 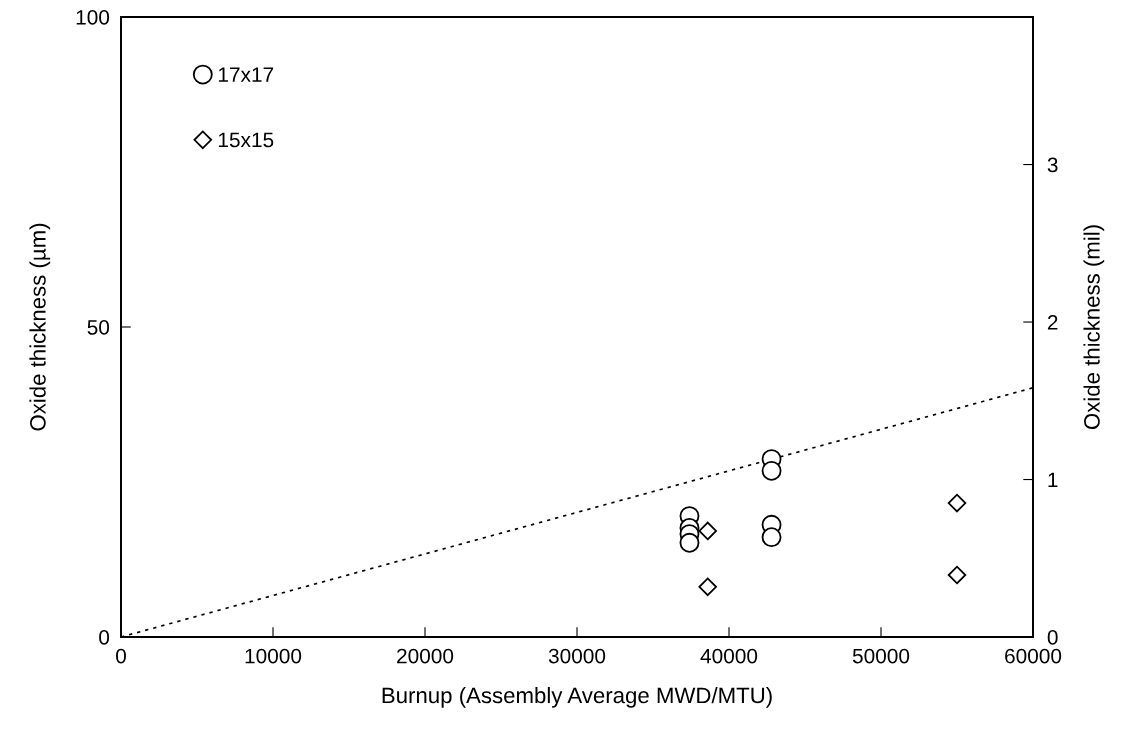 What do you see at coordinates (40, 327) in the screenshot?
I see `y-axis-title: Oxide thickness (µm)` at bounding box center [40, 327].